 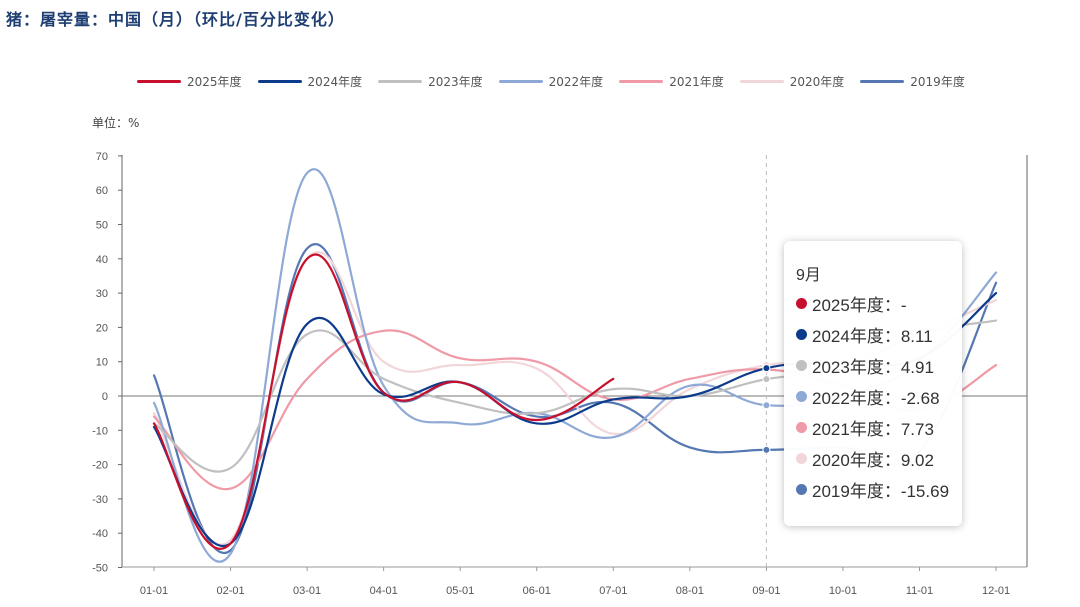 I want to click on legend-label: 2024年度, so click(x=335, y=81).